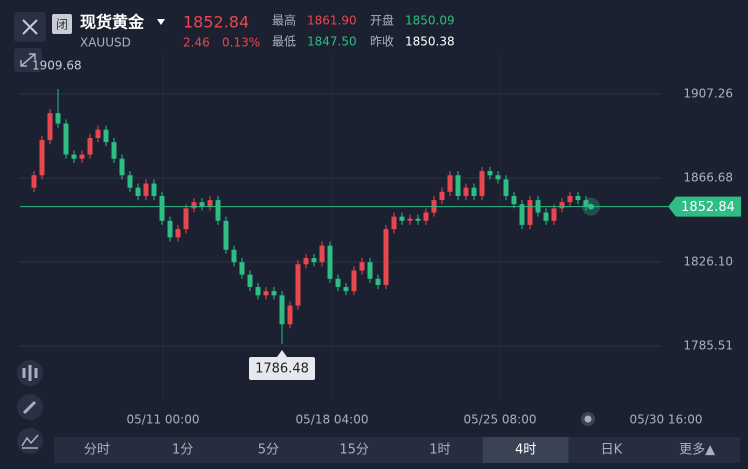 This screenshot has height=469, width=748. What do you see at coordinates (708, 177) in the screenshot?
I see `y-tick-label: 1866.68` at bounding box center [708, 177].